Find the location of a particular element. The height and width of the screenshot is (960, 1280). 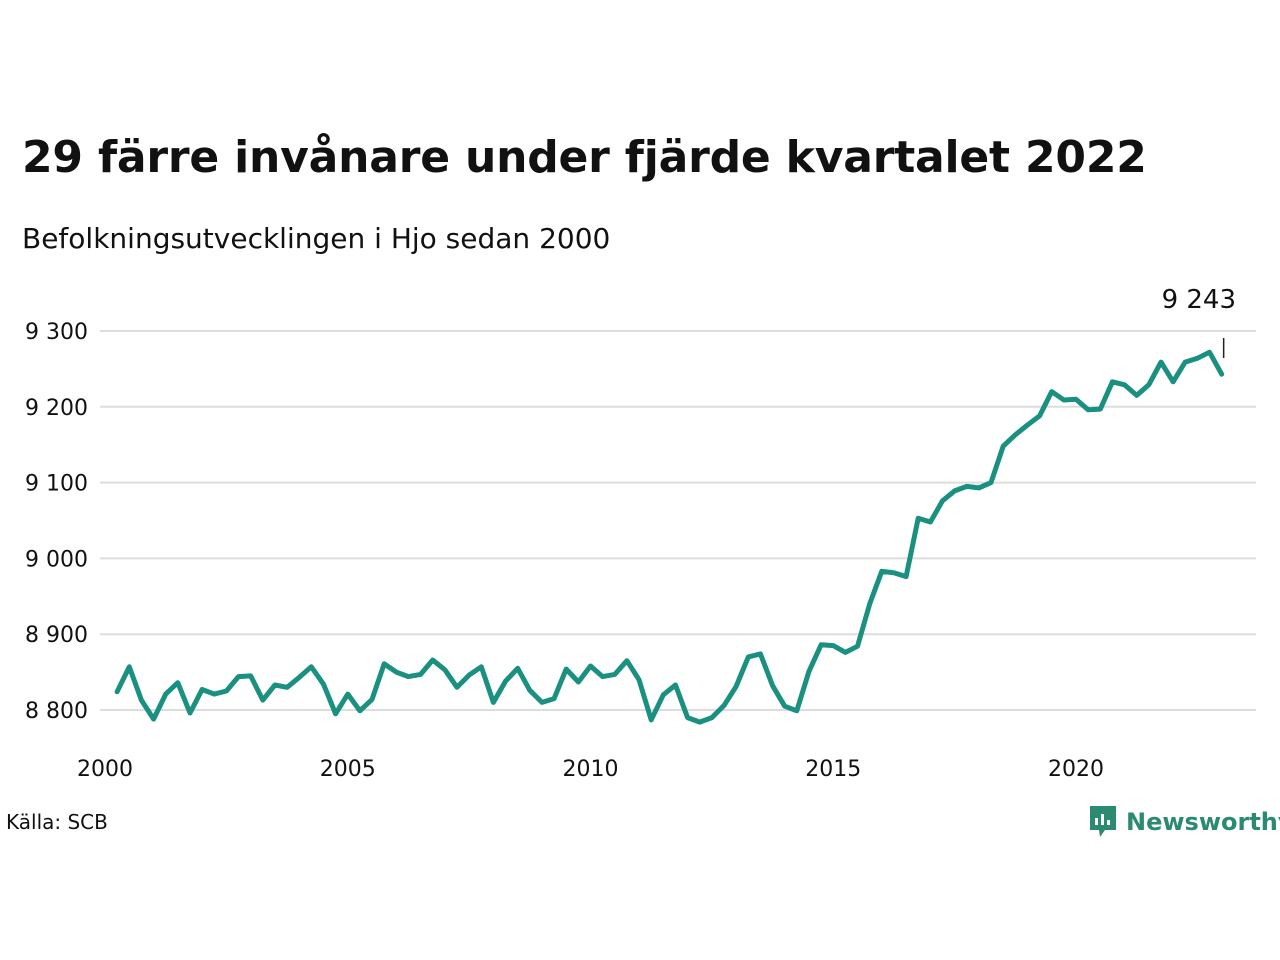

y-tick-label: 9 300 is located at coordinates (56, 332).